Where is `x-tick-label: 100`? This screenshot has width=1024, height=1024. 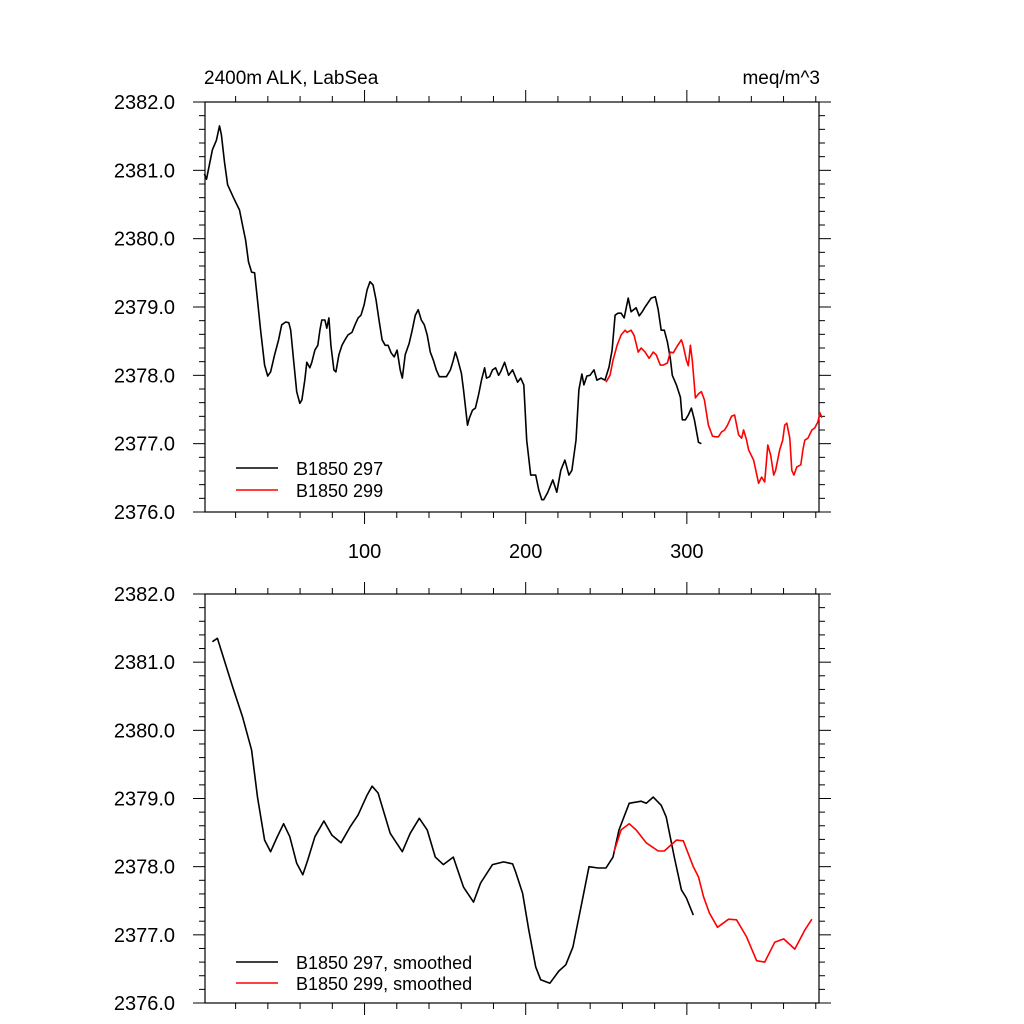 x-tick-label: 100 is located at coordinates (364, 552).